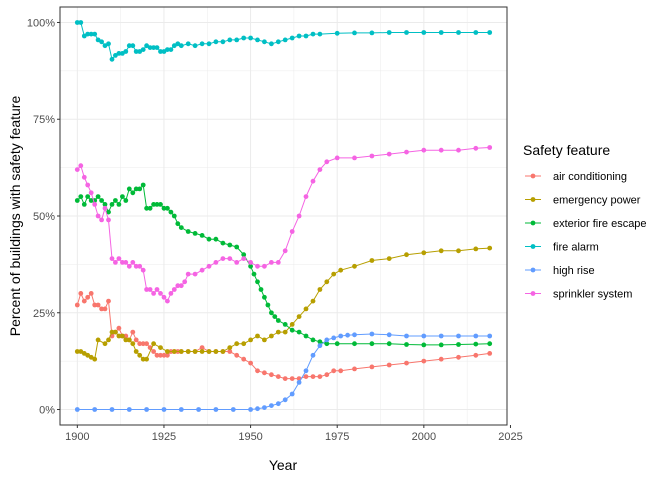 This screenshot has width=672, height=480. I want to click on x-tick-label: 1950, so click(250, 437).